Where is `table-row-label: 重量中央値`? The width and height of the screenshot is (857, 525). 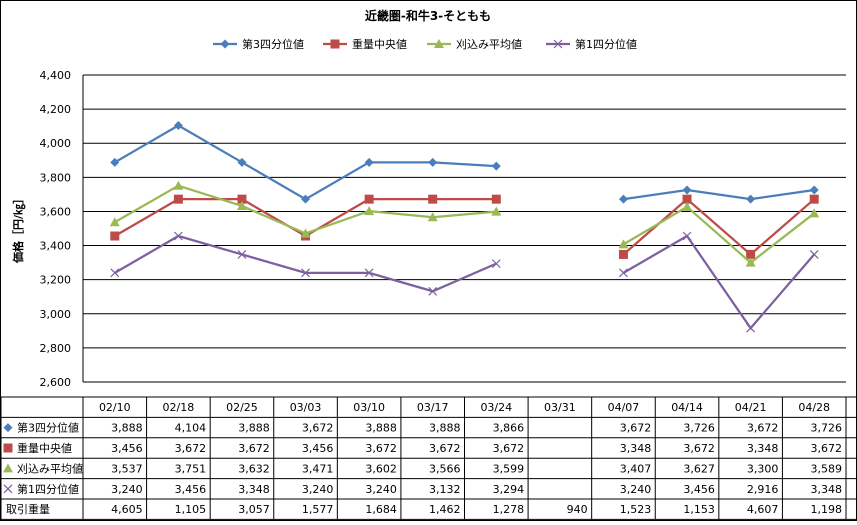
table-row-label: 重量中央値 is located at coordinates (44, 448).